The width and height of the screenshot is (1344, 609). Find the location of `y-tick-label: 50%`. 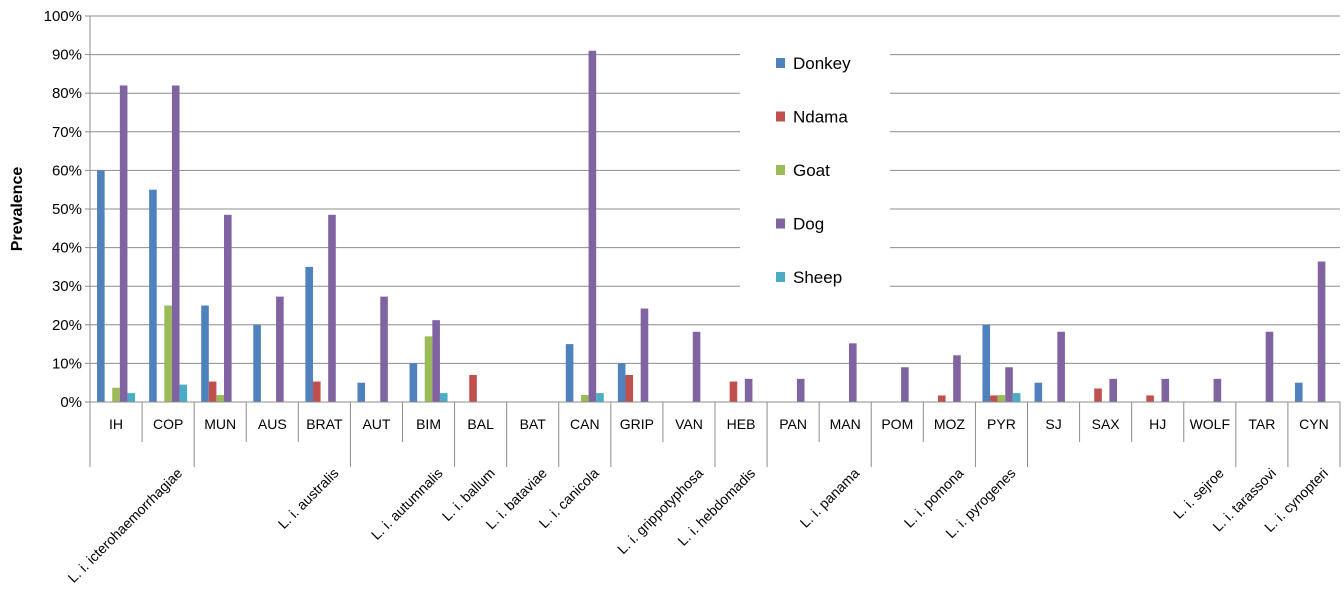

y-tick-label: 50% is located at coordinates (67, 209).